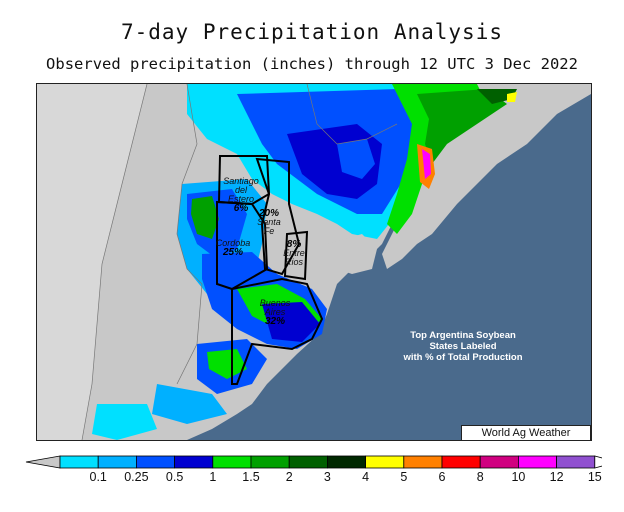 The height and width of the screenshot is (512, 624). Describe the element at coordinates (240, 190) in the screenshot. I see `state-name-line: del` at that location.